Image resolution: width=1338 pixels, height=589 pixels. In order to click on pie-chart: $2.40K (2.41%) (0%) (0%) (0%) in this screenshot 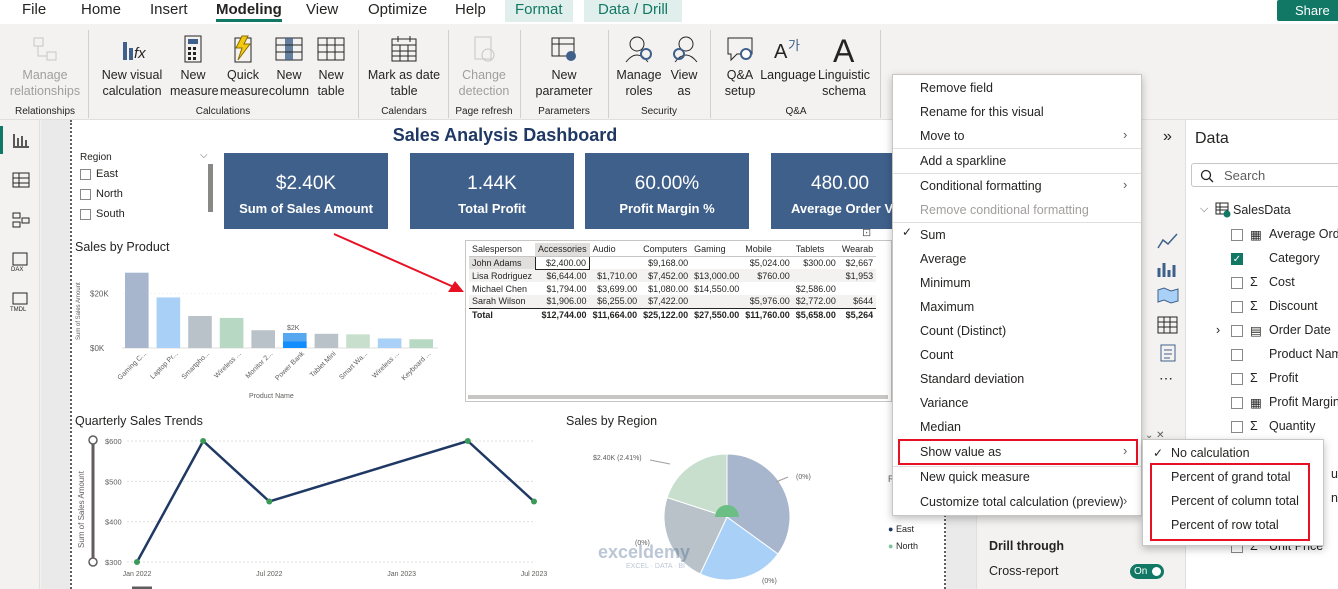, I will do `click(710, 514)`.